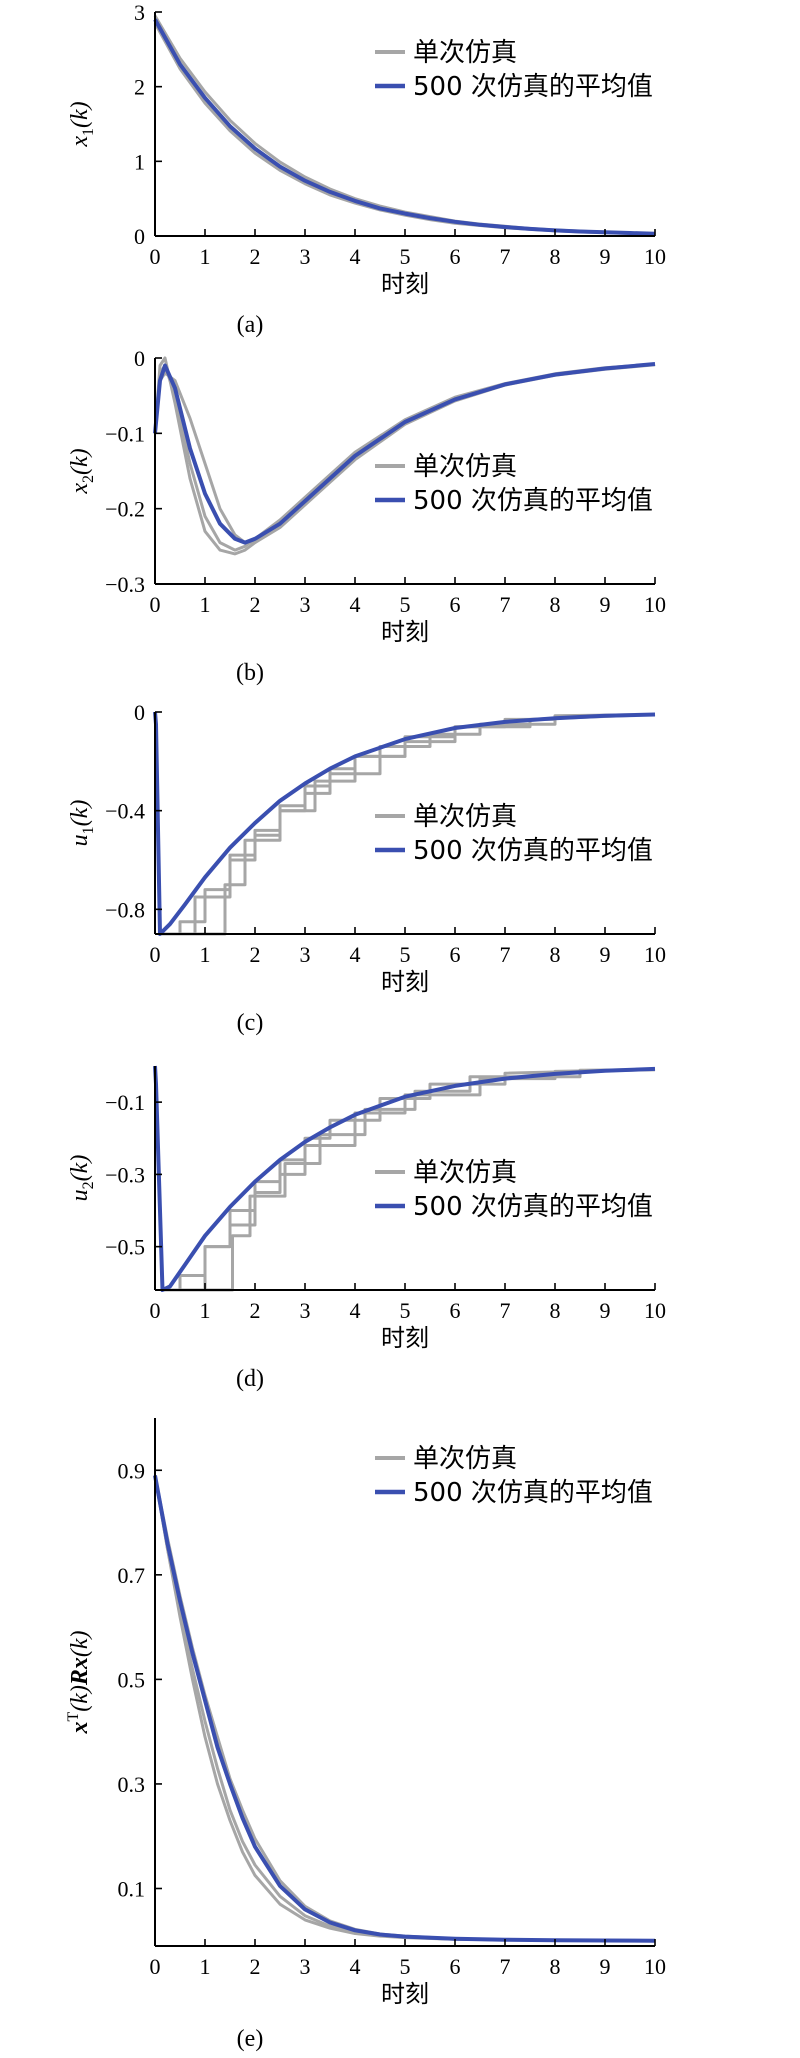  Describe the element at coordinates (125, 909) in the screenshot. I see `y-tick-label: −0.8` at that location.